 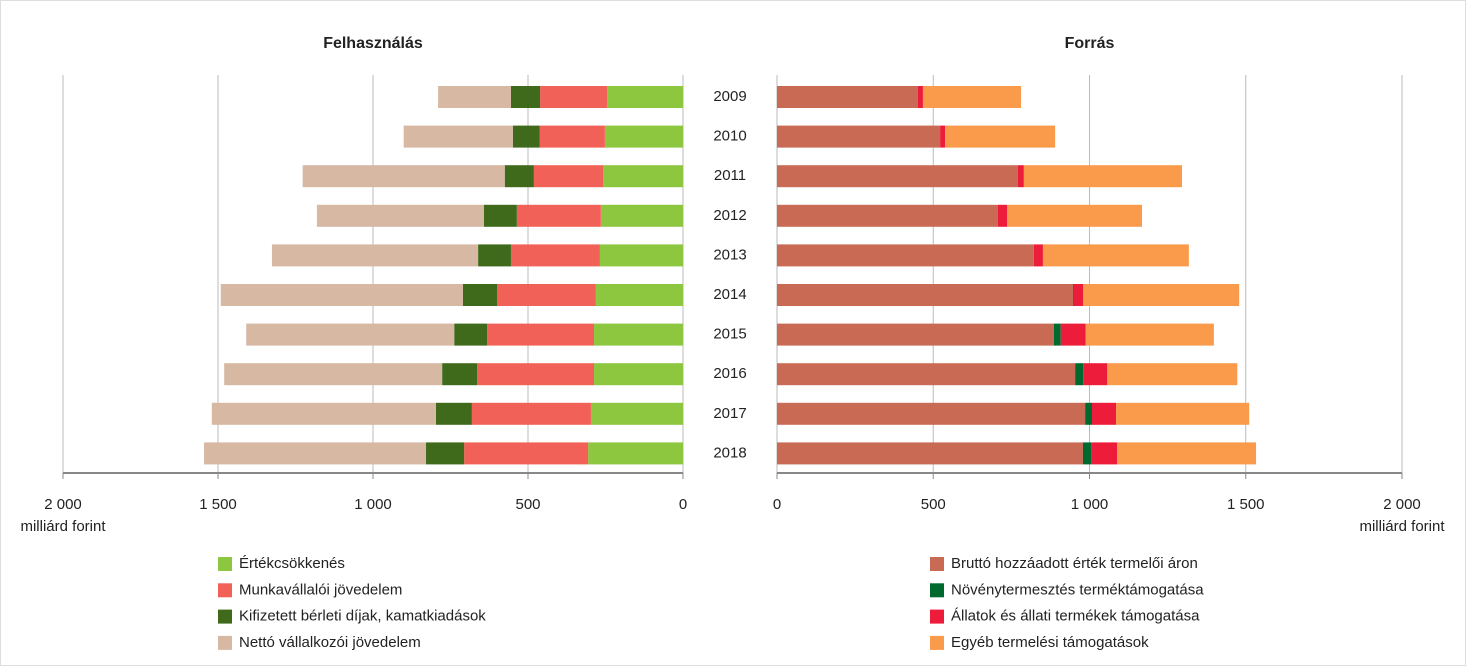 What do you see at coordinates (373, 43) in the screenshot?
I see `chart-title: Felhasználás` at bounding box center [373, 43].